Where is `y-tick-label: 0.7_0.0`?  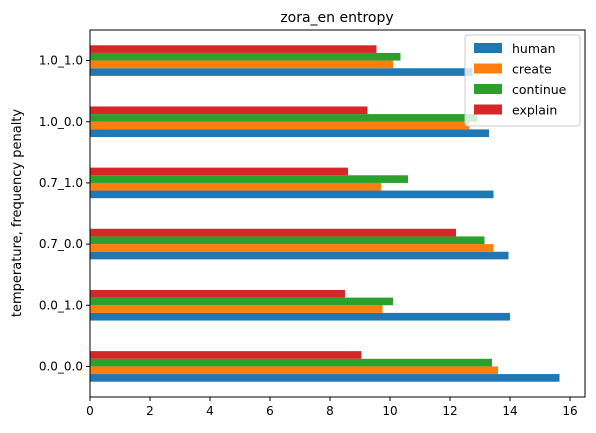
y-tick-label: 0.7_0.0 is located at coordinates (61, 244).